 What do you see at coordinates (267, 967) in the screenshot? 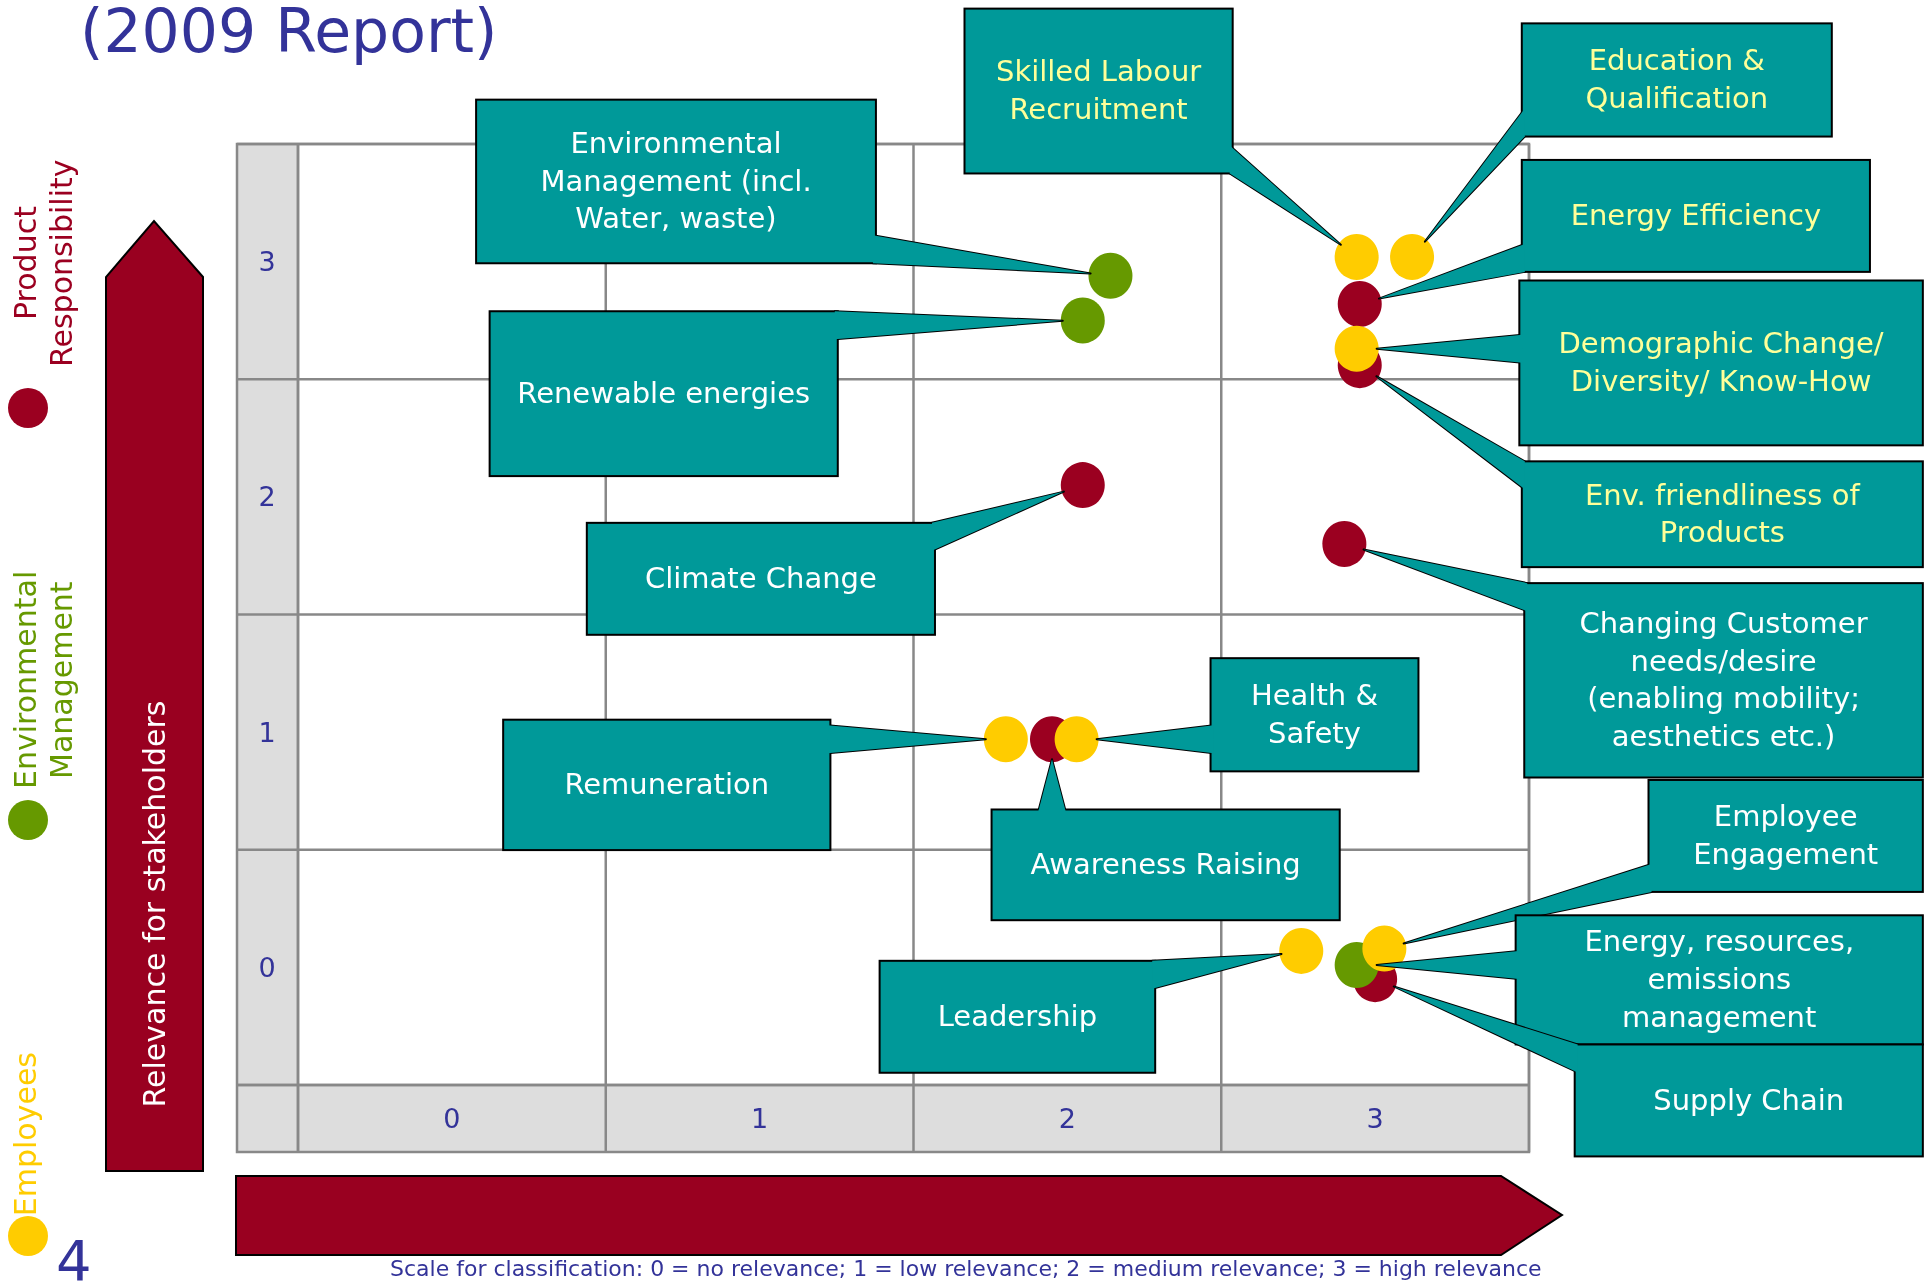
I see `y-tick-label: 0` at bounding box center [267, 967].